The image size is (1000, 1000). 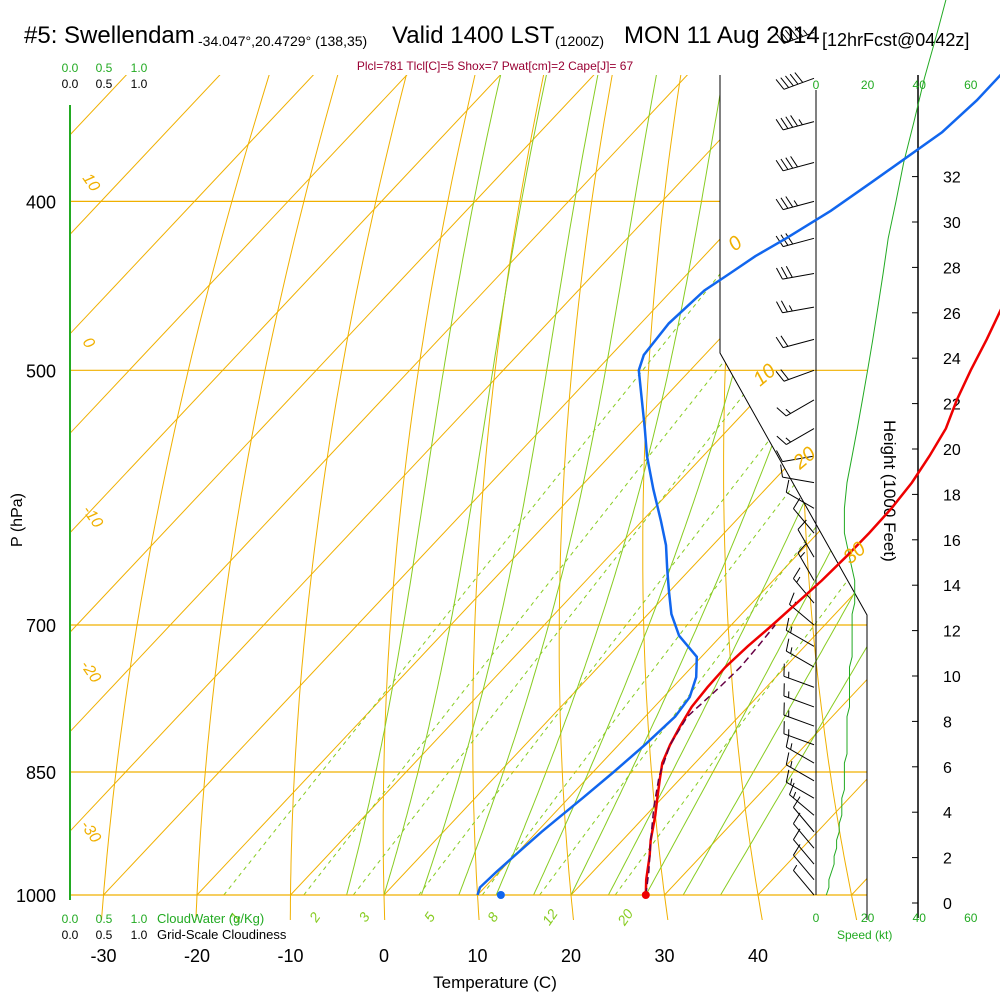 I want to click on valid-time: Valid 1400 LST, so click(x=473, y=35).